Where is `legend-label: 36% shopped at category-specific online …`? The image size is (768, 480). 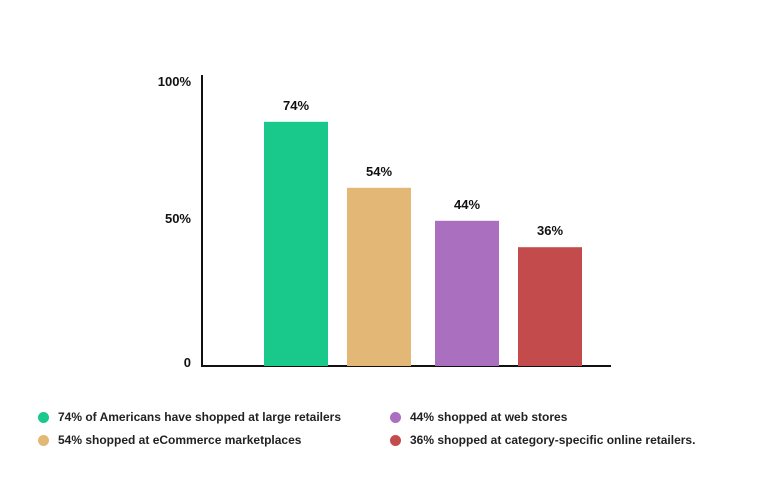
legend-label: 36% shopped at category-specific online … is located at coordinates (553, 440).